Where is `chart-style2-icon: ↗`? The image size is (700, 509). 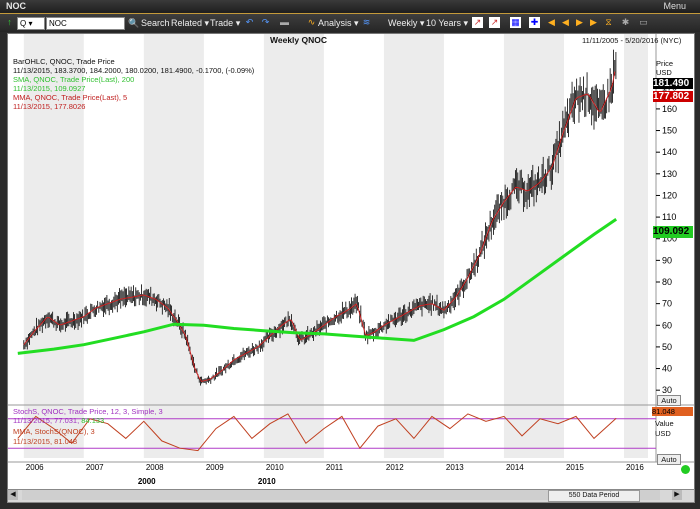
chart-style2-icon: ↗ is located at coordinates (494, 22).